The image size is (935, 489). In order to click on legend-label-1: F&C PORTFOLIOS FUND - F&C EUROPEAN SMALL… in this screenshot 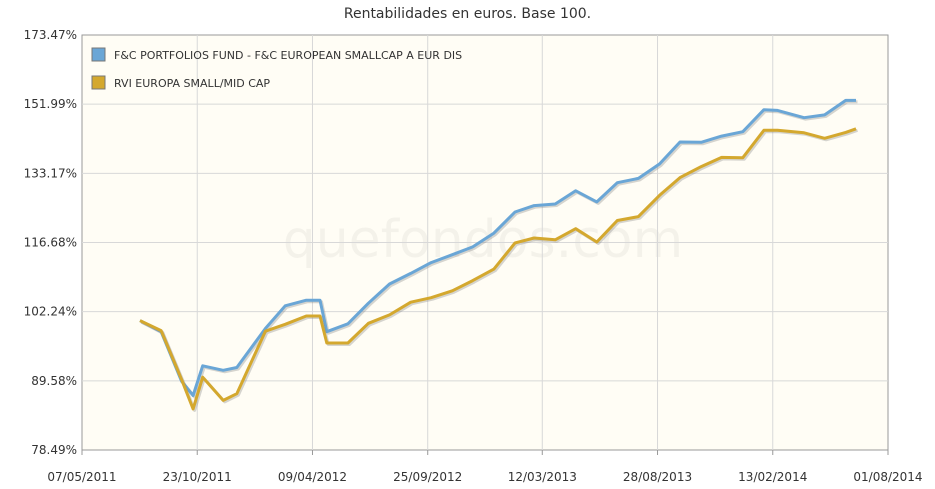, I will do `click(288, 55)`.